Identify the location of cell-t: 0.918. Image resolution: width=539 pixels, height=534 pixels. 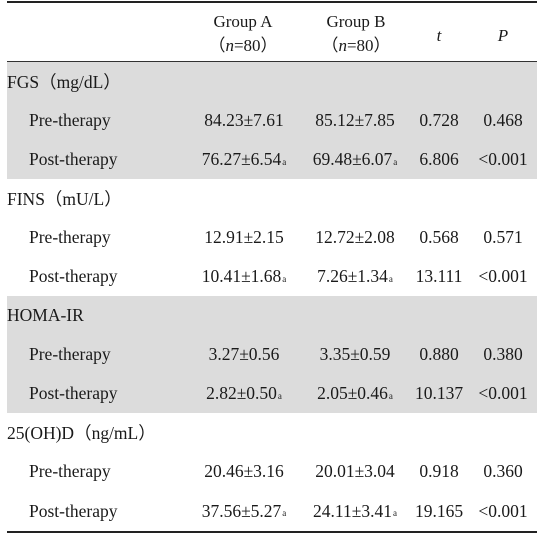
(439, 471).